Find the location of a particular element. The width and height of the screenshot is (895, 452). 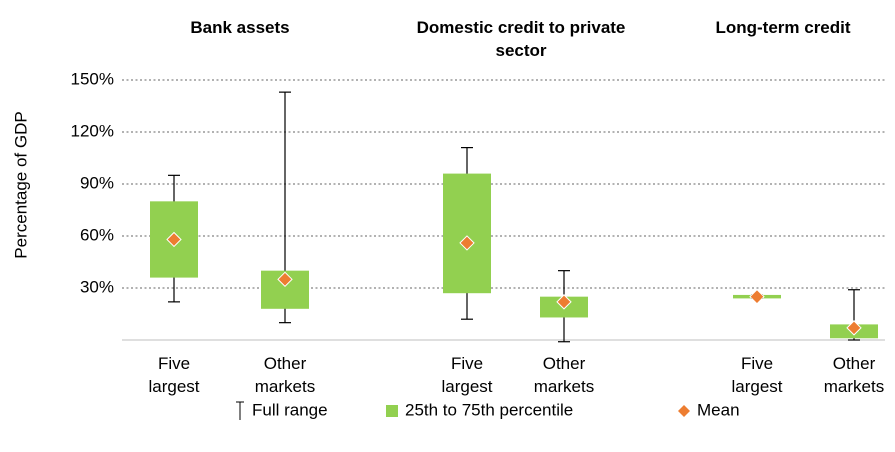

legend-box-icon is located at coordinates (392, 411).